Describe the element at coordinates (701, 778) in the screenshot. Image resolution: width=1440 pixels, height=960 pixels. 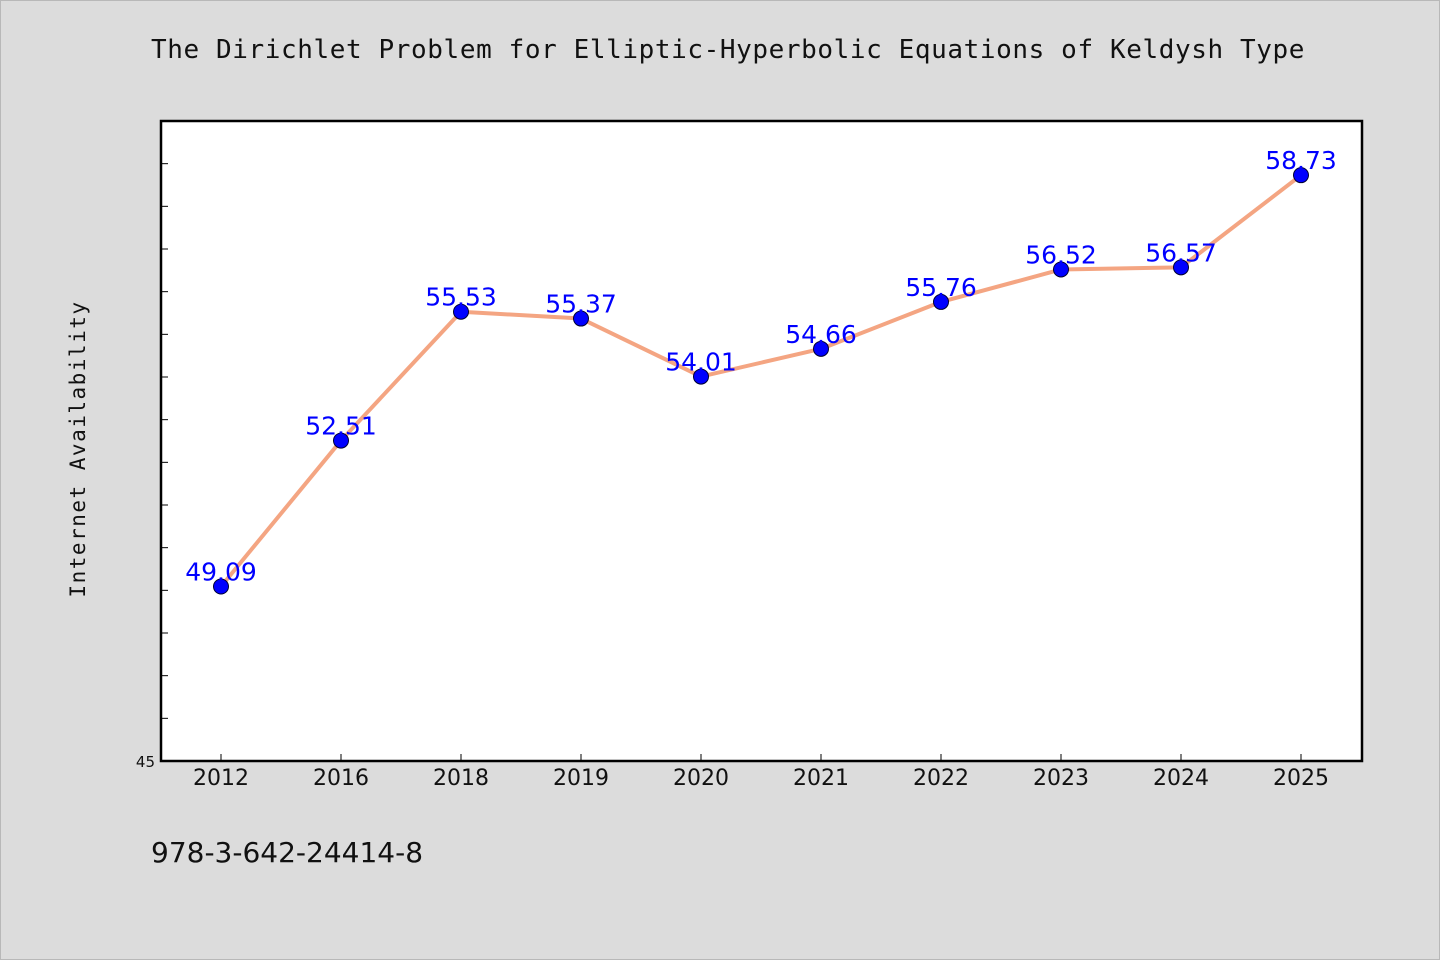
I see `x-tick-label: 2020` at that location.